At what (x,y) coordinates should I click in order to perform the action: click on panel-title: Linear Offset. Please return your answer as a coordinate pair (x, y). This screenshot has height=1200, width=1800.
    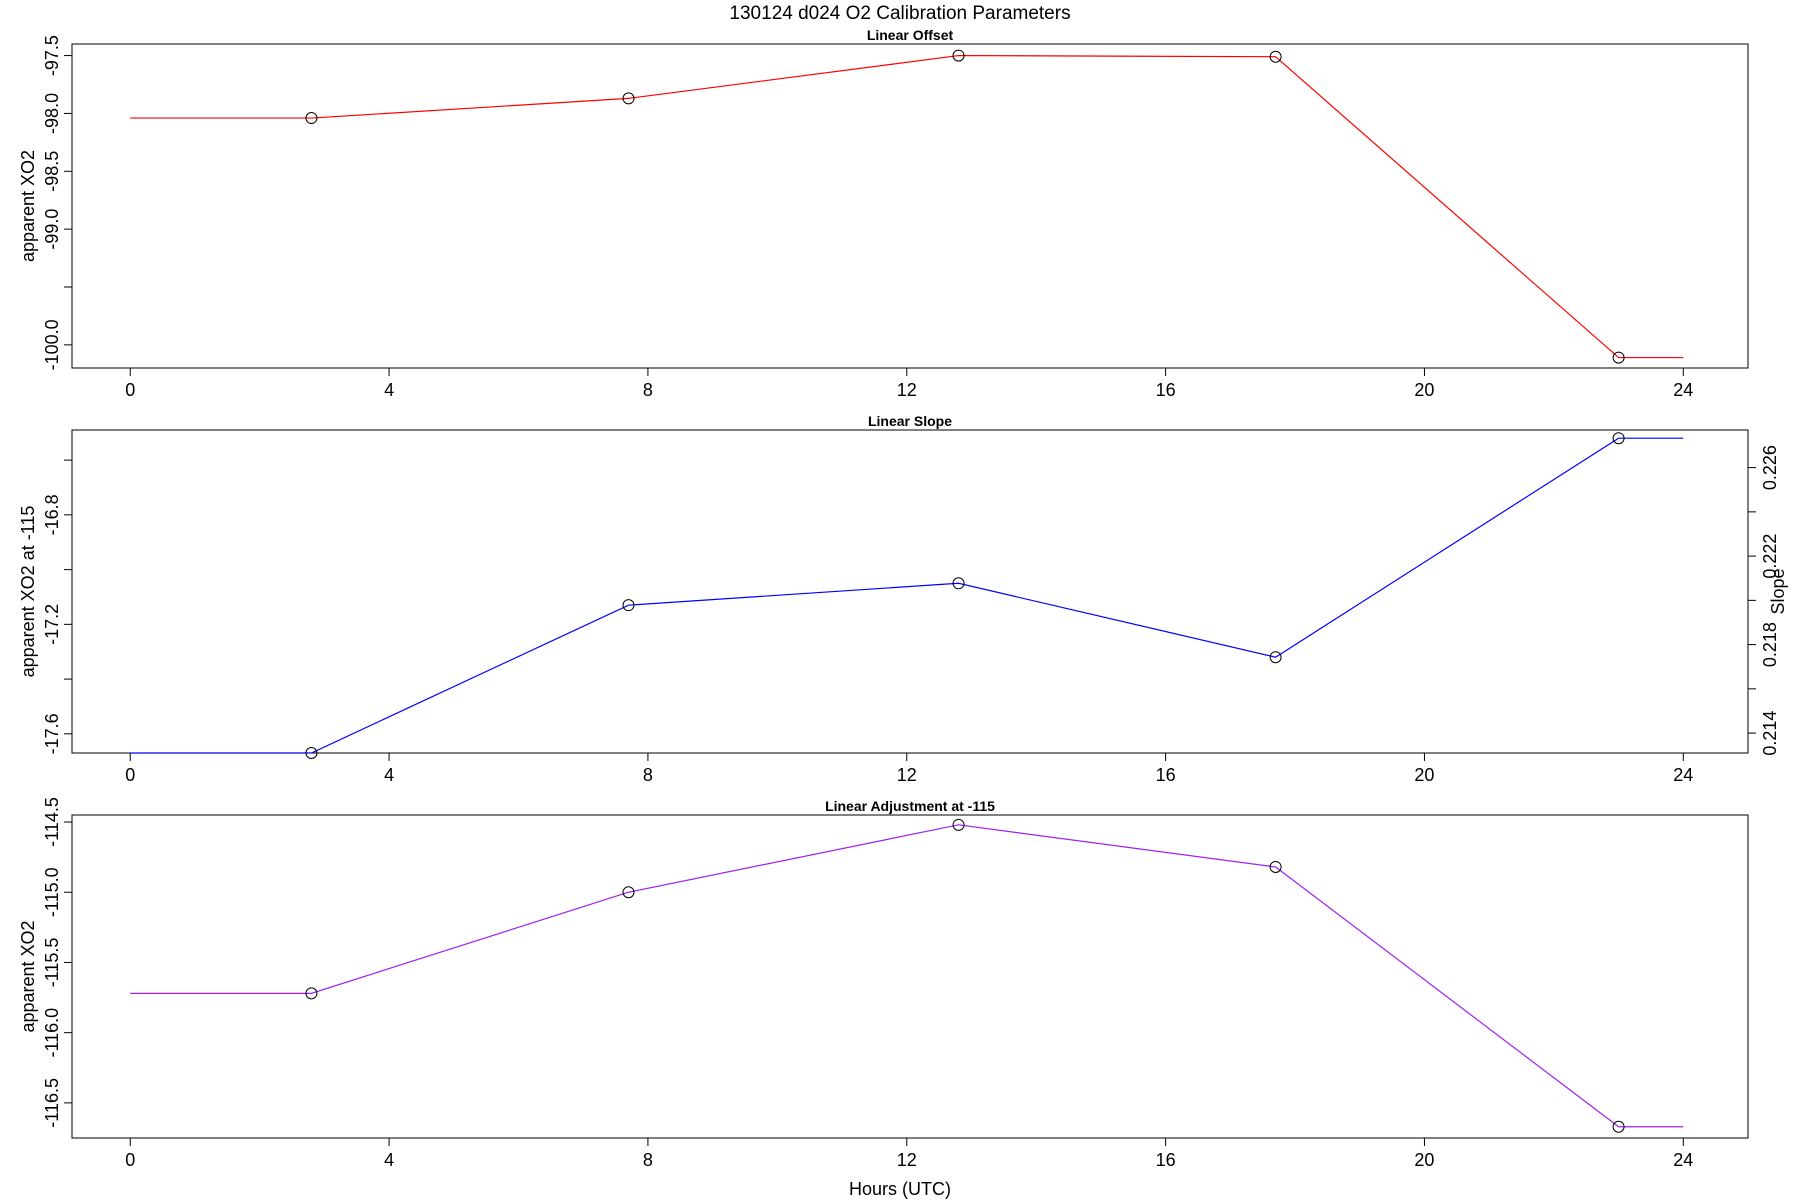
    Looking at the image, I should click on (910, 35).